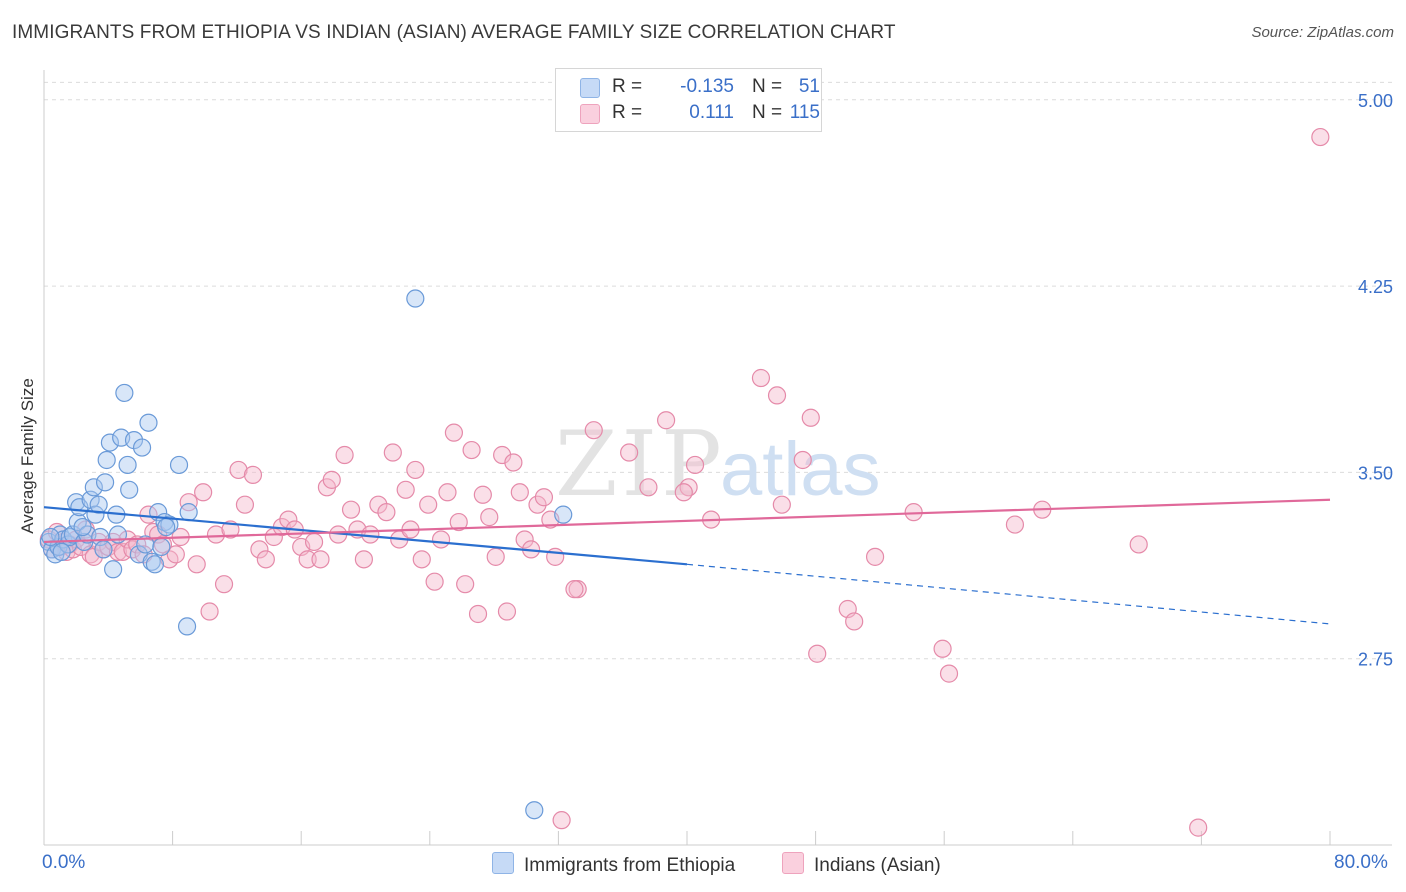  Describe the element at coordinates (27, 456) in the screenshot. I see `y-axis-label: Average Family Size` at that location.